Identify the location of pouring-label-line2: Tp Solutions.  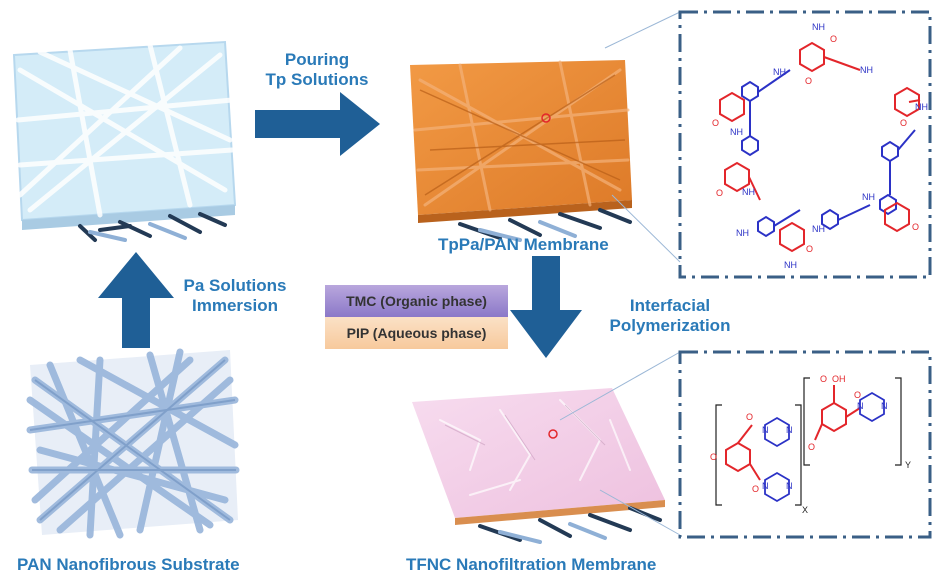
(317, 79).